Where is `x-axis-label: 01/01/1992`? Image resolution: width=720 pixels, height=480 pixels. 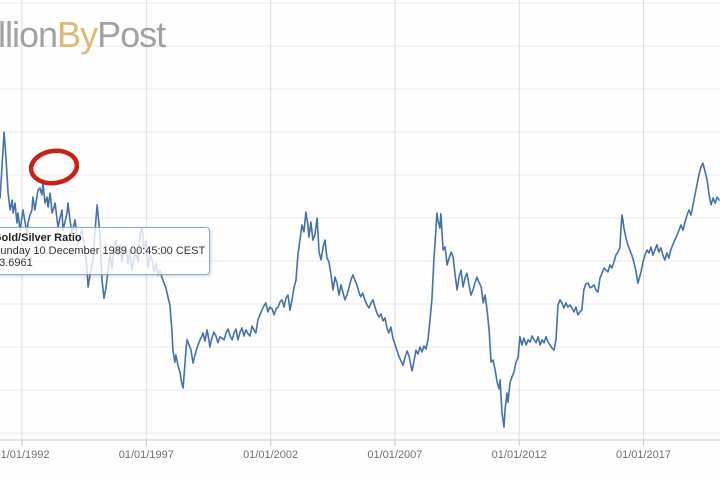
x-axis-label: 01/01/1992 is located at coordinates (25, 455).